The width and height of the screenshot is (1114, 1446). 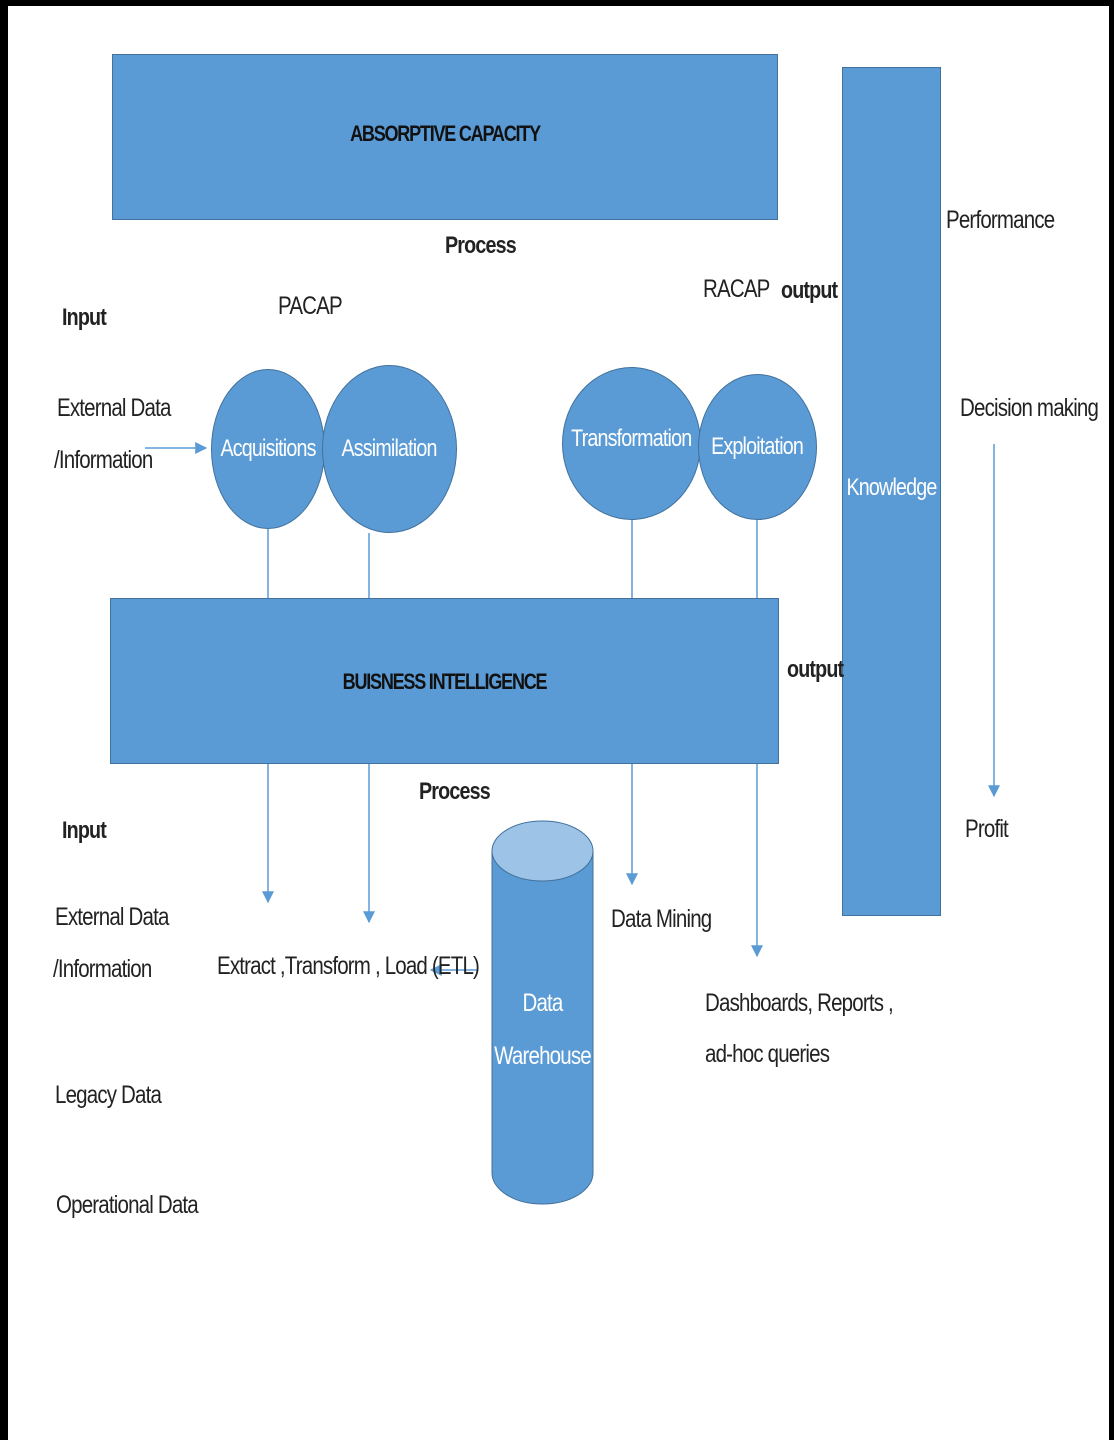 What do you see at coordinates (736, 289) in the screenshot?
I see `racap-label: RACAP` at bounding box center [736, 289].